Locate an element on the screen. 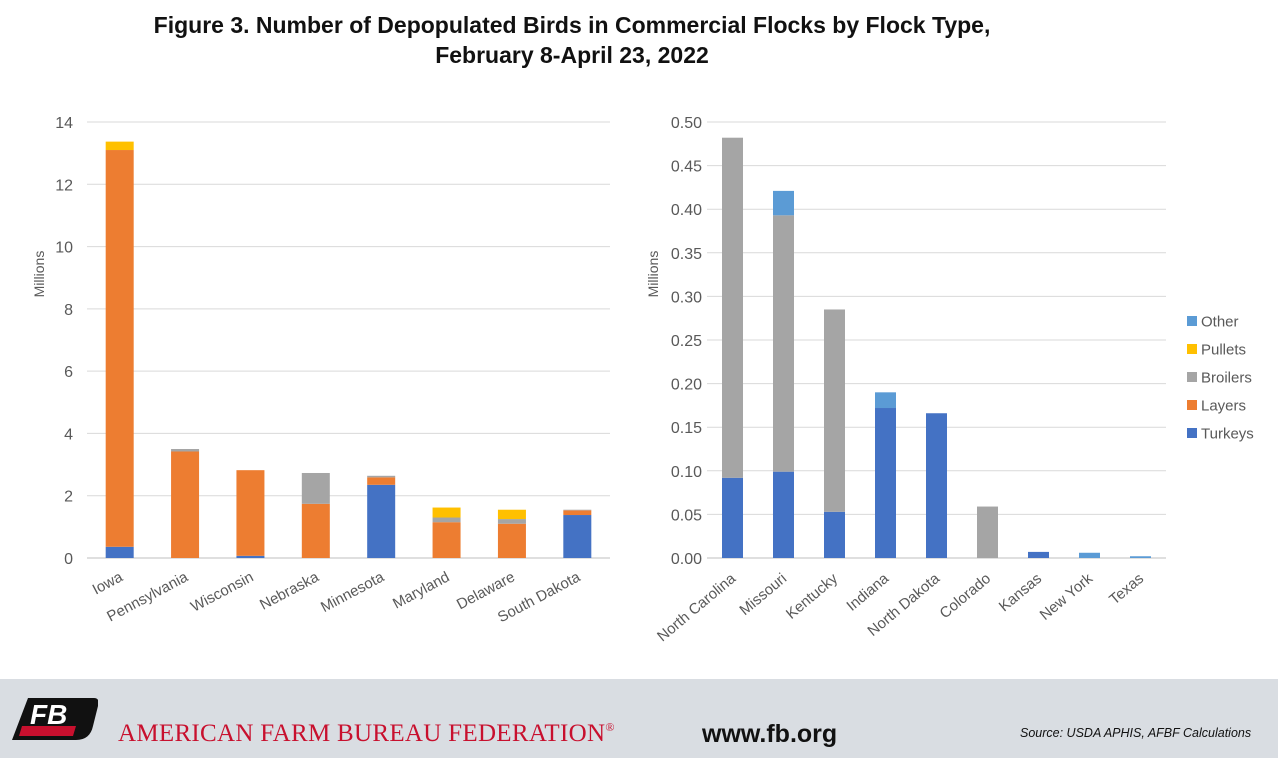 The height and width of the screenshot is (758, 1278). legend-label: Turkeys is located at coordinates (1227, 434).